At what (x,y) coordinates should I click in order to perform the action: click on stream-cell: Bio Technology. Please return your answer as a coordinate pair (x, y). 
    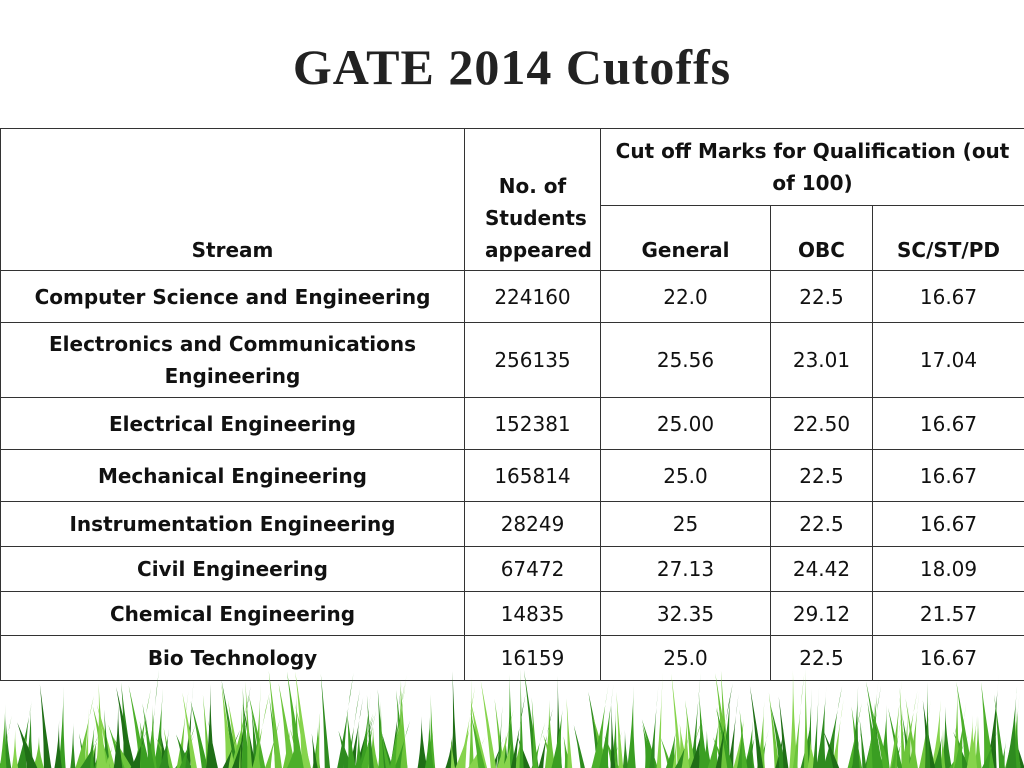
    Looking at the image, I should click on (232, 658).